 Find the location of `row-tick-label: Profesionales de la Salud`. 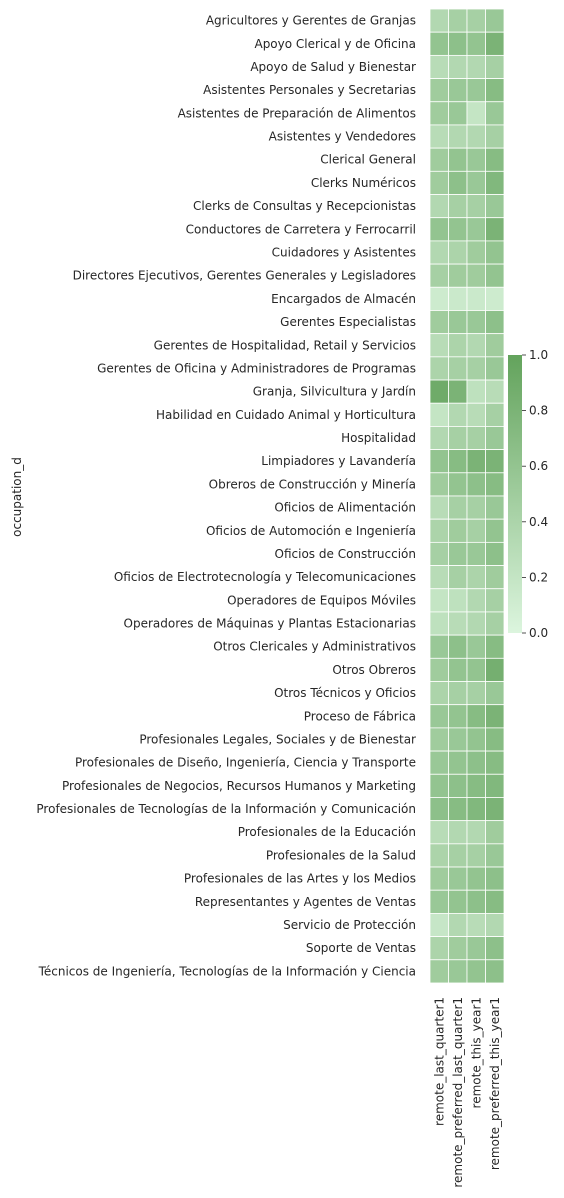

row-tick-label: Profesionales de la Salud is located at coordinates (341, 855).